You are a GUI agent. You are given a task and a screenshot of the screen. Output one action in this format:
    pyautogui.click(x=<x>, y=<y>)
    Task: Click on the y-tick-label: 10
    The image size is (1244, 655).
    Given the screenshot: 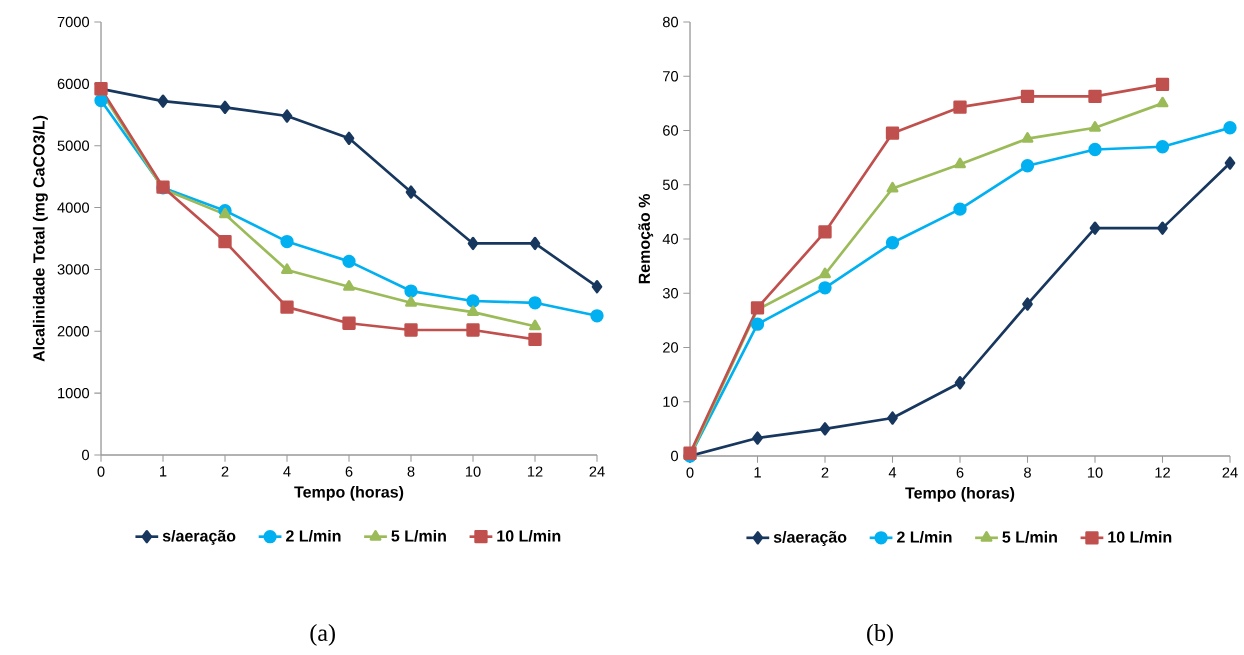 What is the action you would take?
    pyautogui.click(x=671, y=401)
    